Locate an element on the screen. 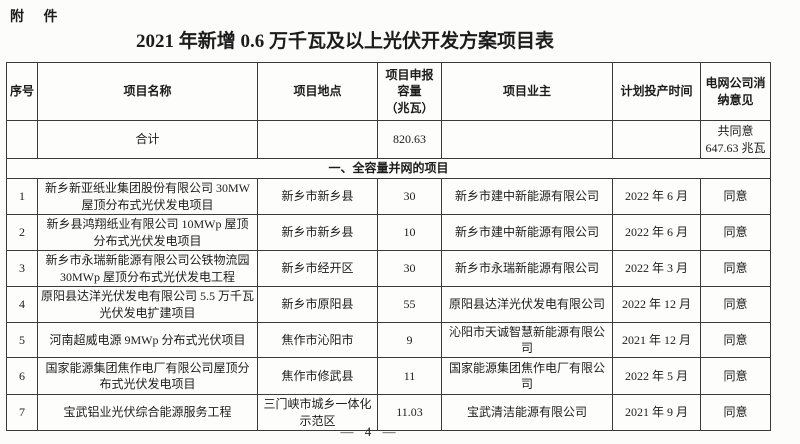 This screenshot has height=444, width=800. row-location-cell: 新乡市经开区 is located at coordinates (317, 268).